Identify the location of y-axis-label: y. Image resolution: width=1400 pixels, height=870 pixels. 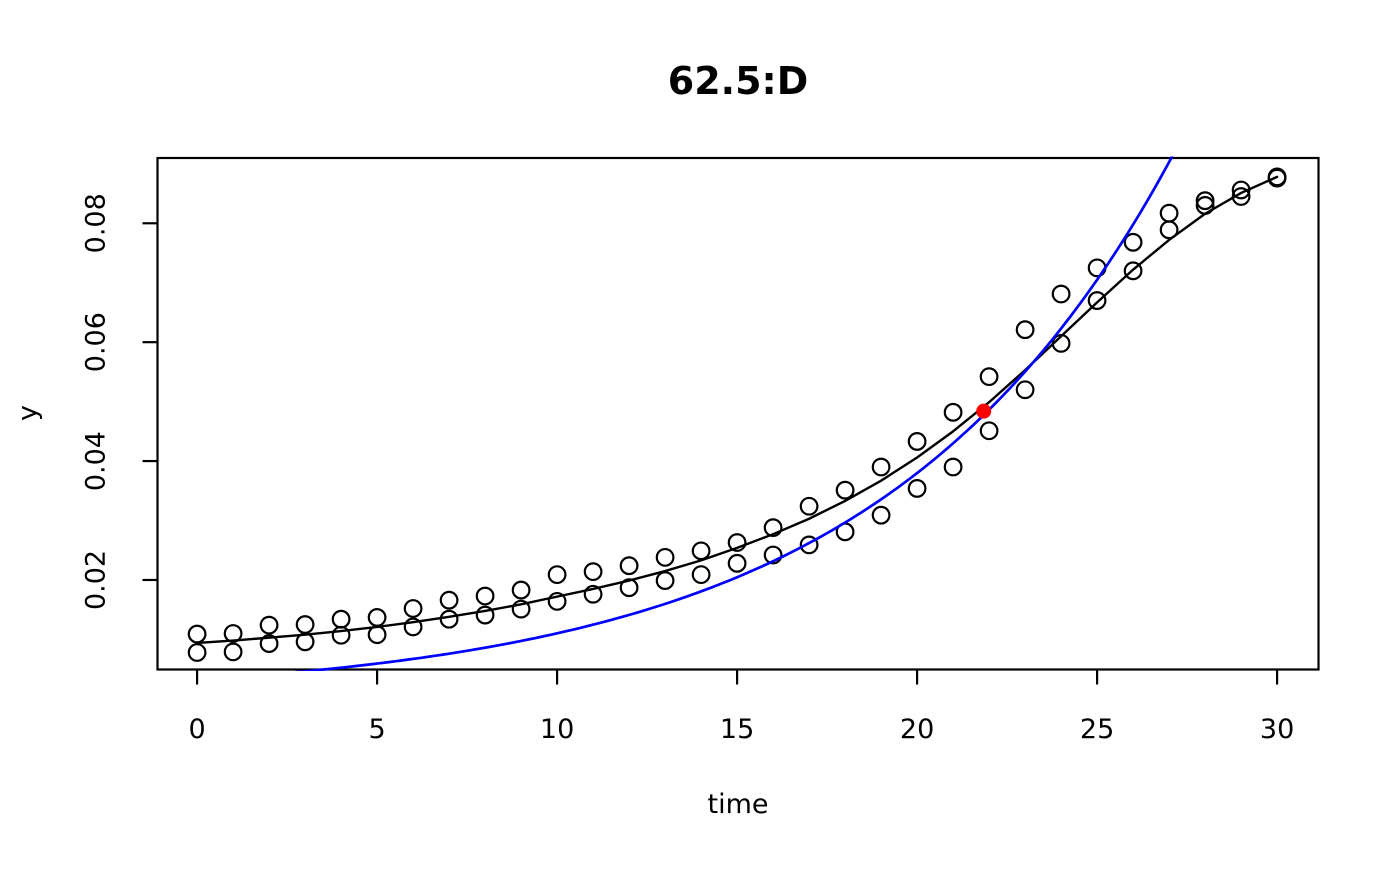
(27, 413).